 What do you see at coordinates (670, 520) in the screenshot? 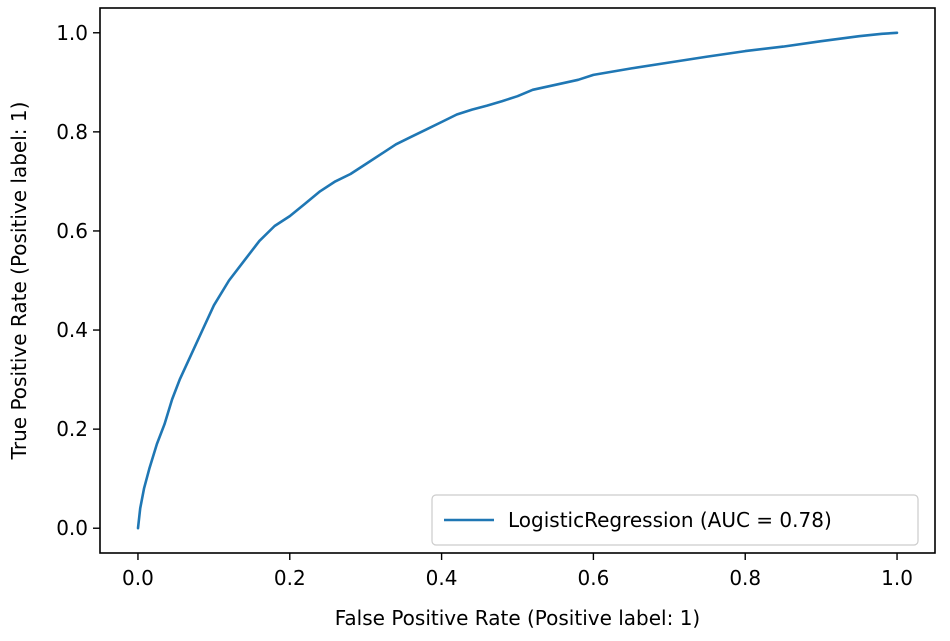
I see `legend-label-logistic-regression: LogisticRegression (AUC = 0.78)` at bounding box center [670, 520].